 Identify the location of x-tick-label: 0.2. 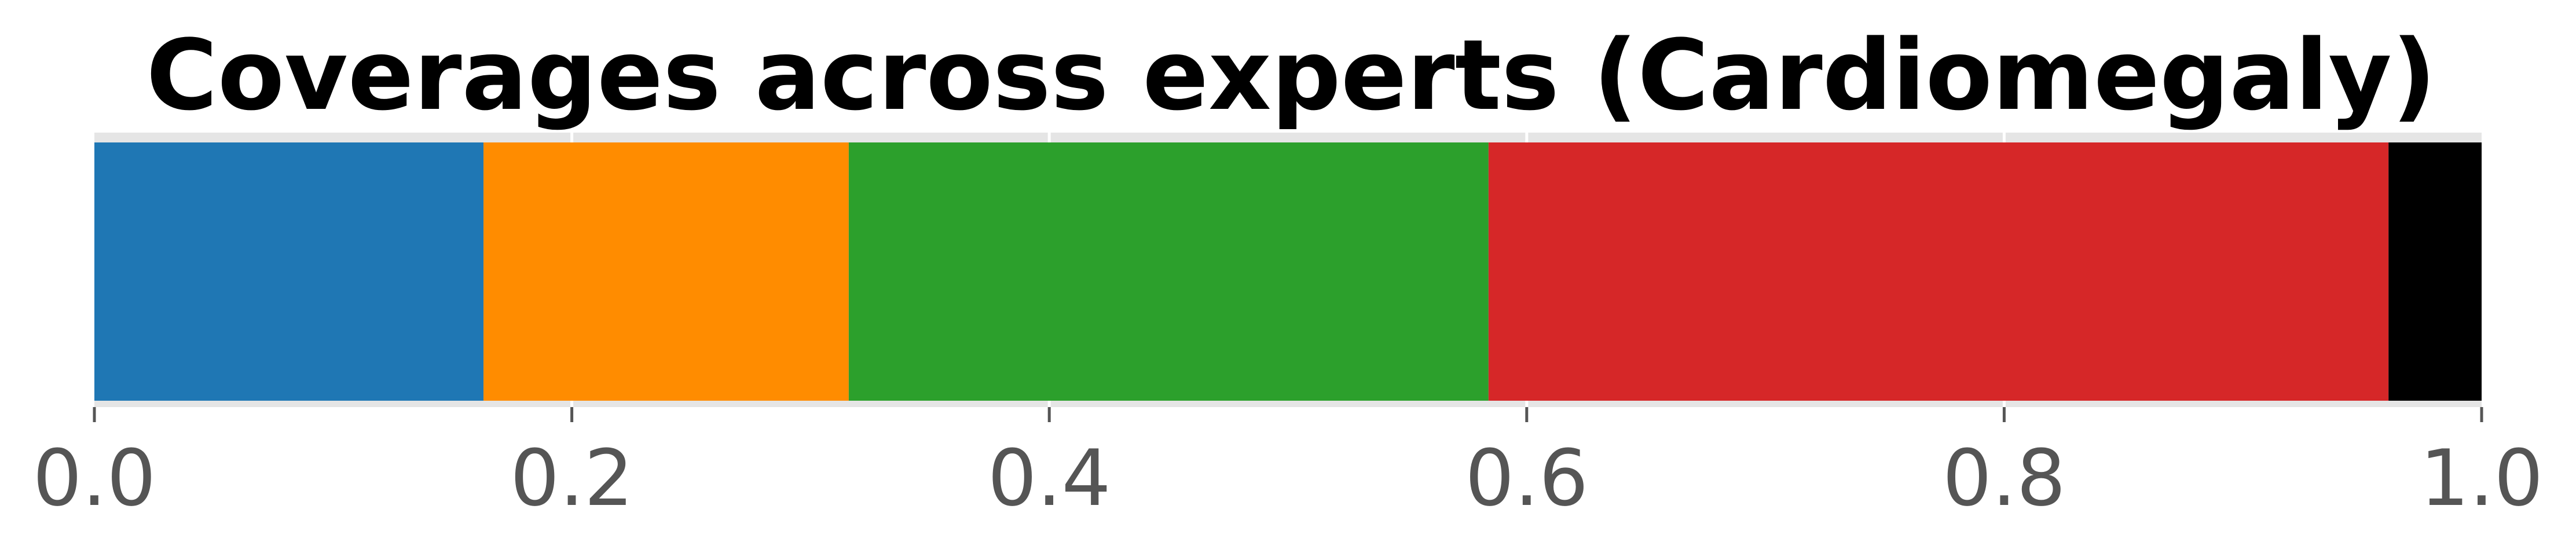
(571, 478).